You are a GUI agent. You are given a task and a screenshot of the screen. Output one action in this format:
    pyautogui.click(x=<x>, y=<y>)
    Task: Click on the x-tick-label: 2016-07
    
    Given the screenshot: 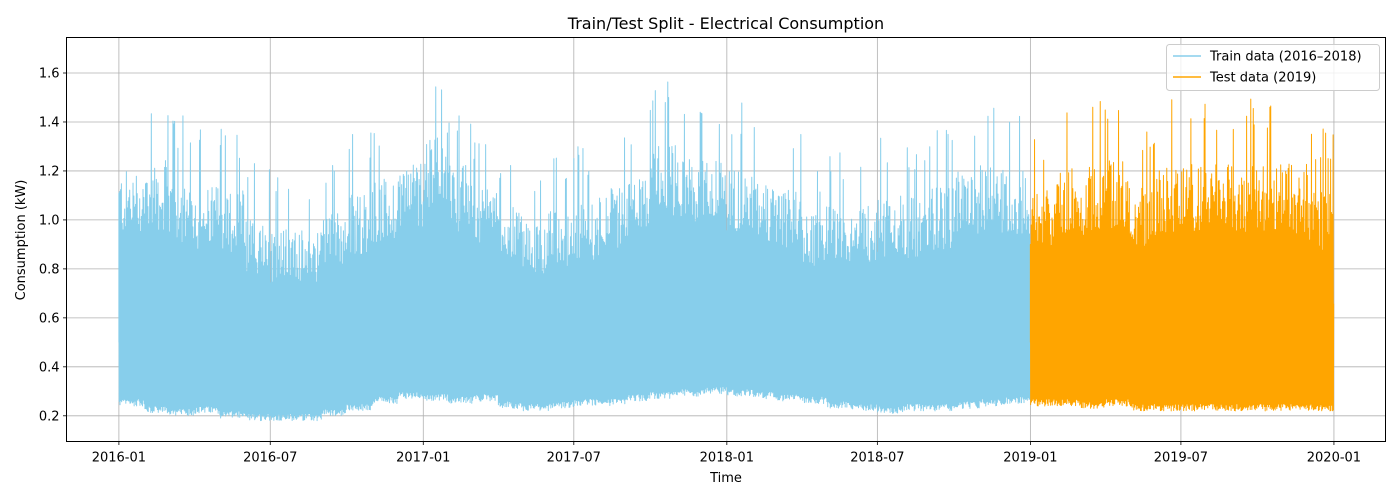 What is the action you would take?
    pyautogui.click(x=270, y=458)
    